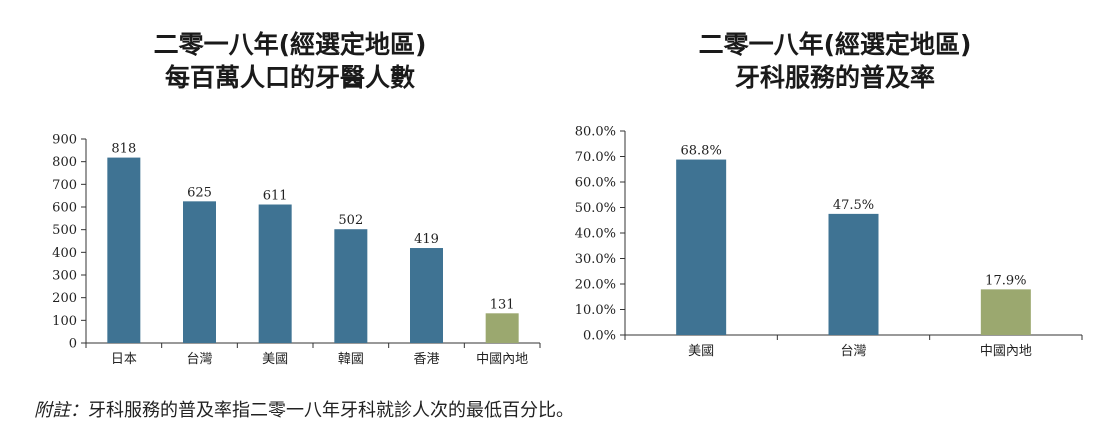  I want to click on bar-value-label: 419, so click(426, 239).